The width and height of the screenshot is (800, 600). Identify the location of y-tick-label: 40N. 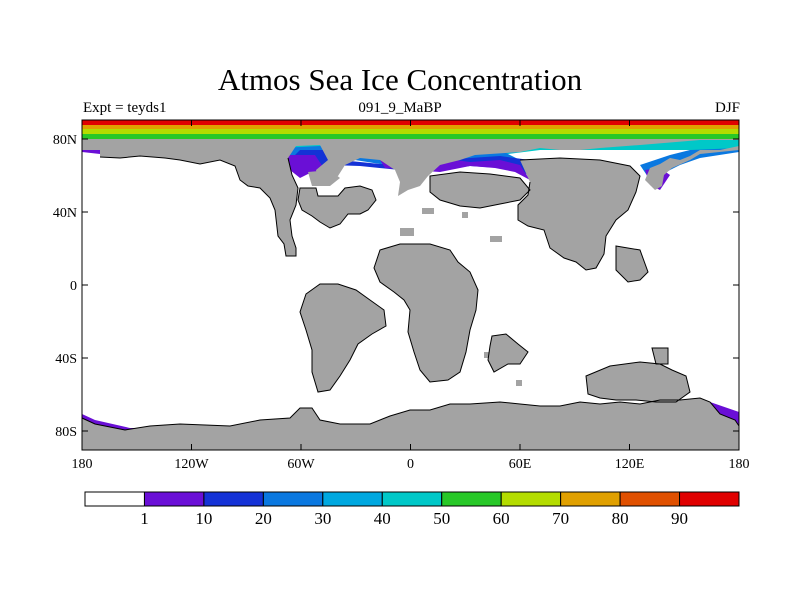
(65, 213).